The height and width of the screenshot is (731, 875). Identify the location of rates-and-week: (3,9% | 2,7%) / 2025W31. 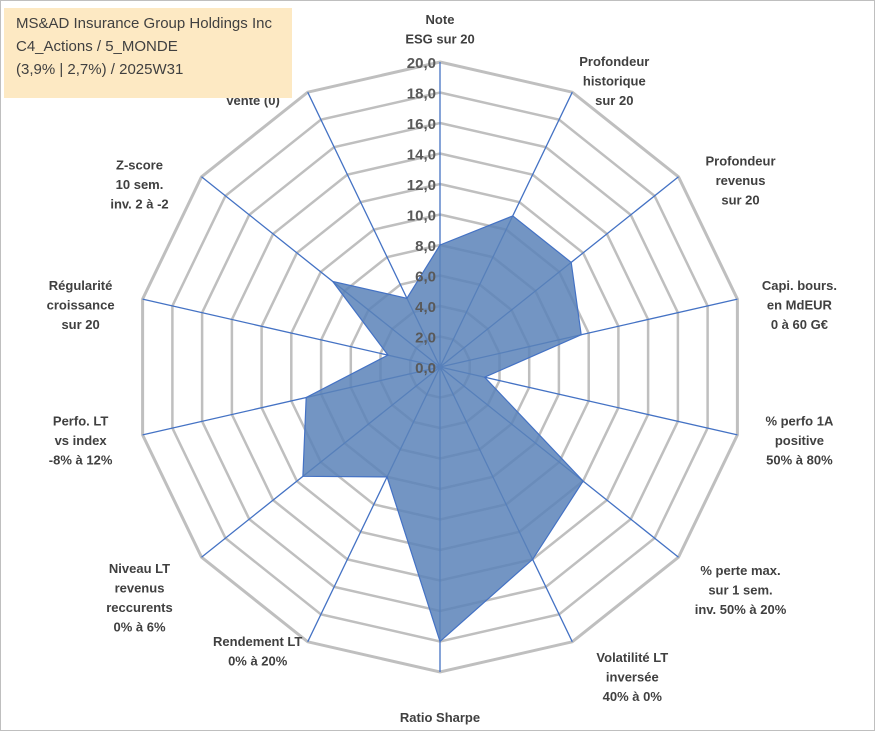
(100, 69).